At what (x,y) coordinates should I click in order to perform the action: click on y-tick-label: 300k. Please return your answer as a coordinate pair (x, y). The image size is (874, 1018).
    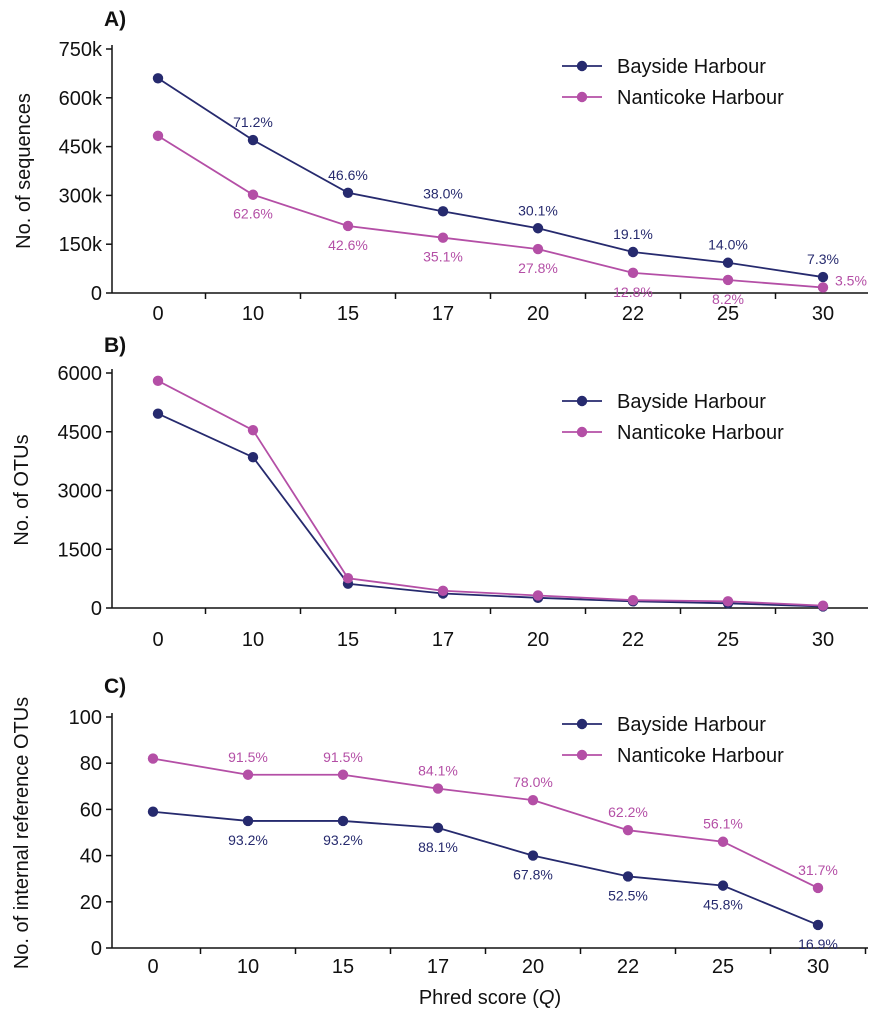
    Looking at the image, I should click on (81, 196).